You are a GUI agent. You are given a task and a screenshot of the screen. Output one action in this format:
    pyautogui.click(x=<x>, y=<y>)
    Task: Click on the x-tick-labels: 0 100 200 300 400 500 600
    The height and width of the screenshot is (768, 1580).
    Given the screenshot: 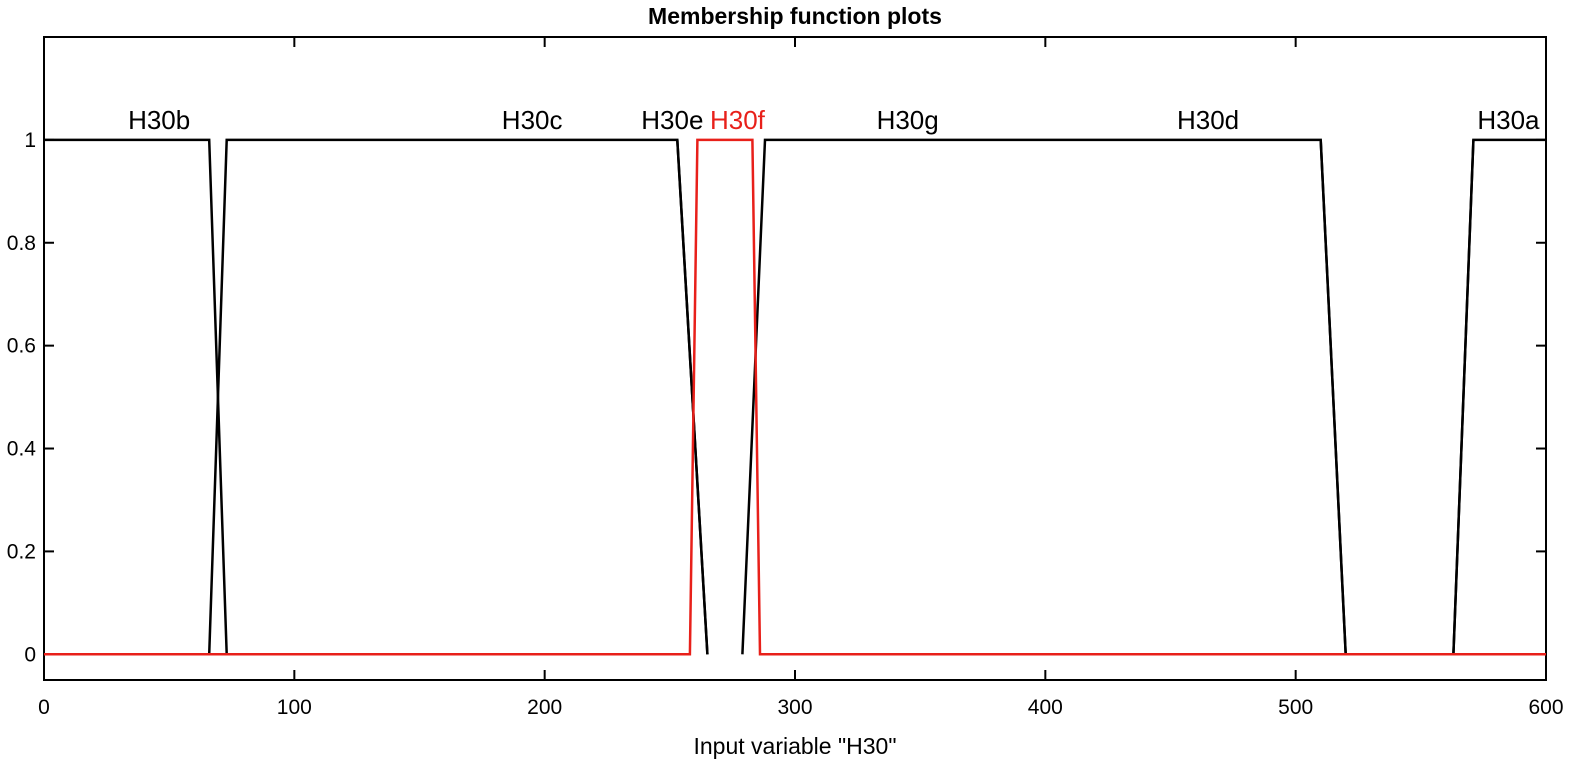 What is the action you would take?
    pyautogui.click(x=800, y=707)
    